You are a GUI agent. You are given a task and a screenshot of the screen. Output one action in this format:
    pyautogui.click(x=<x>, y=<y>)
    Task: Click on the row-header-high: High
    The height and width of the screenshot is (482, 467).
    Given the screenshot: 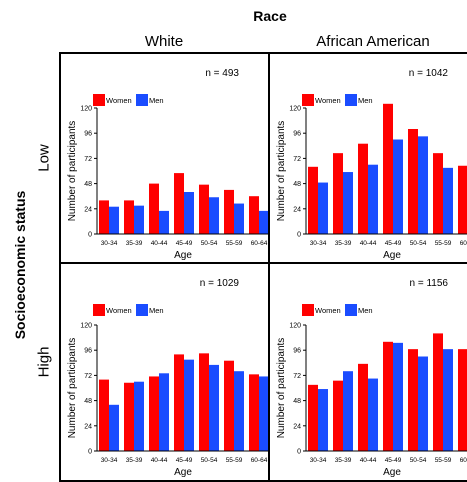 What is the action you would take?
    pyautogui.click(x=44, y=362)
    